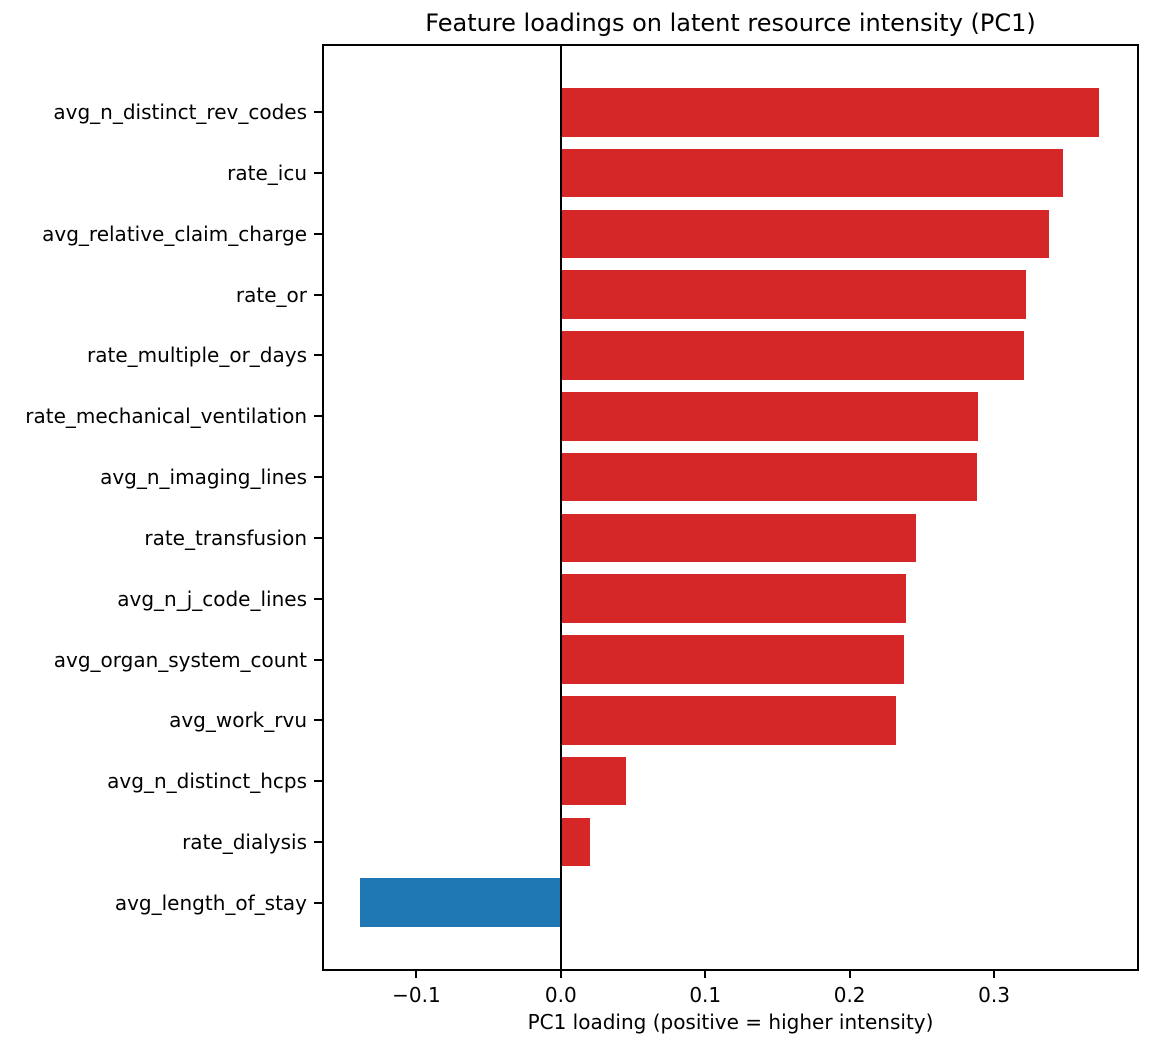  What do you see at coordinates (994, 995) in the screenshot?
I see `x-tick-label: 0.3` at bounding box center [994, 995].